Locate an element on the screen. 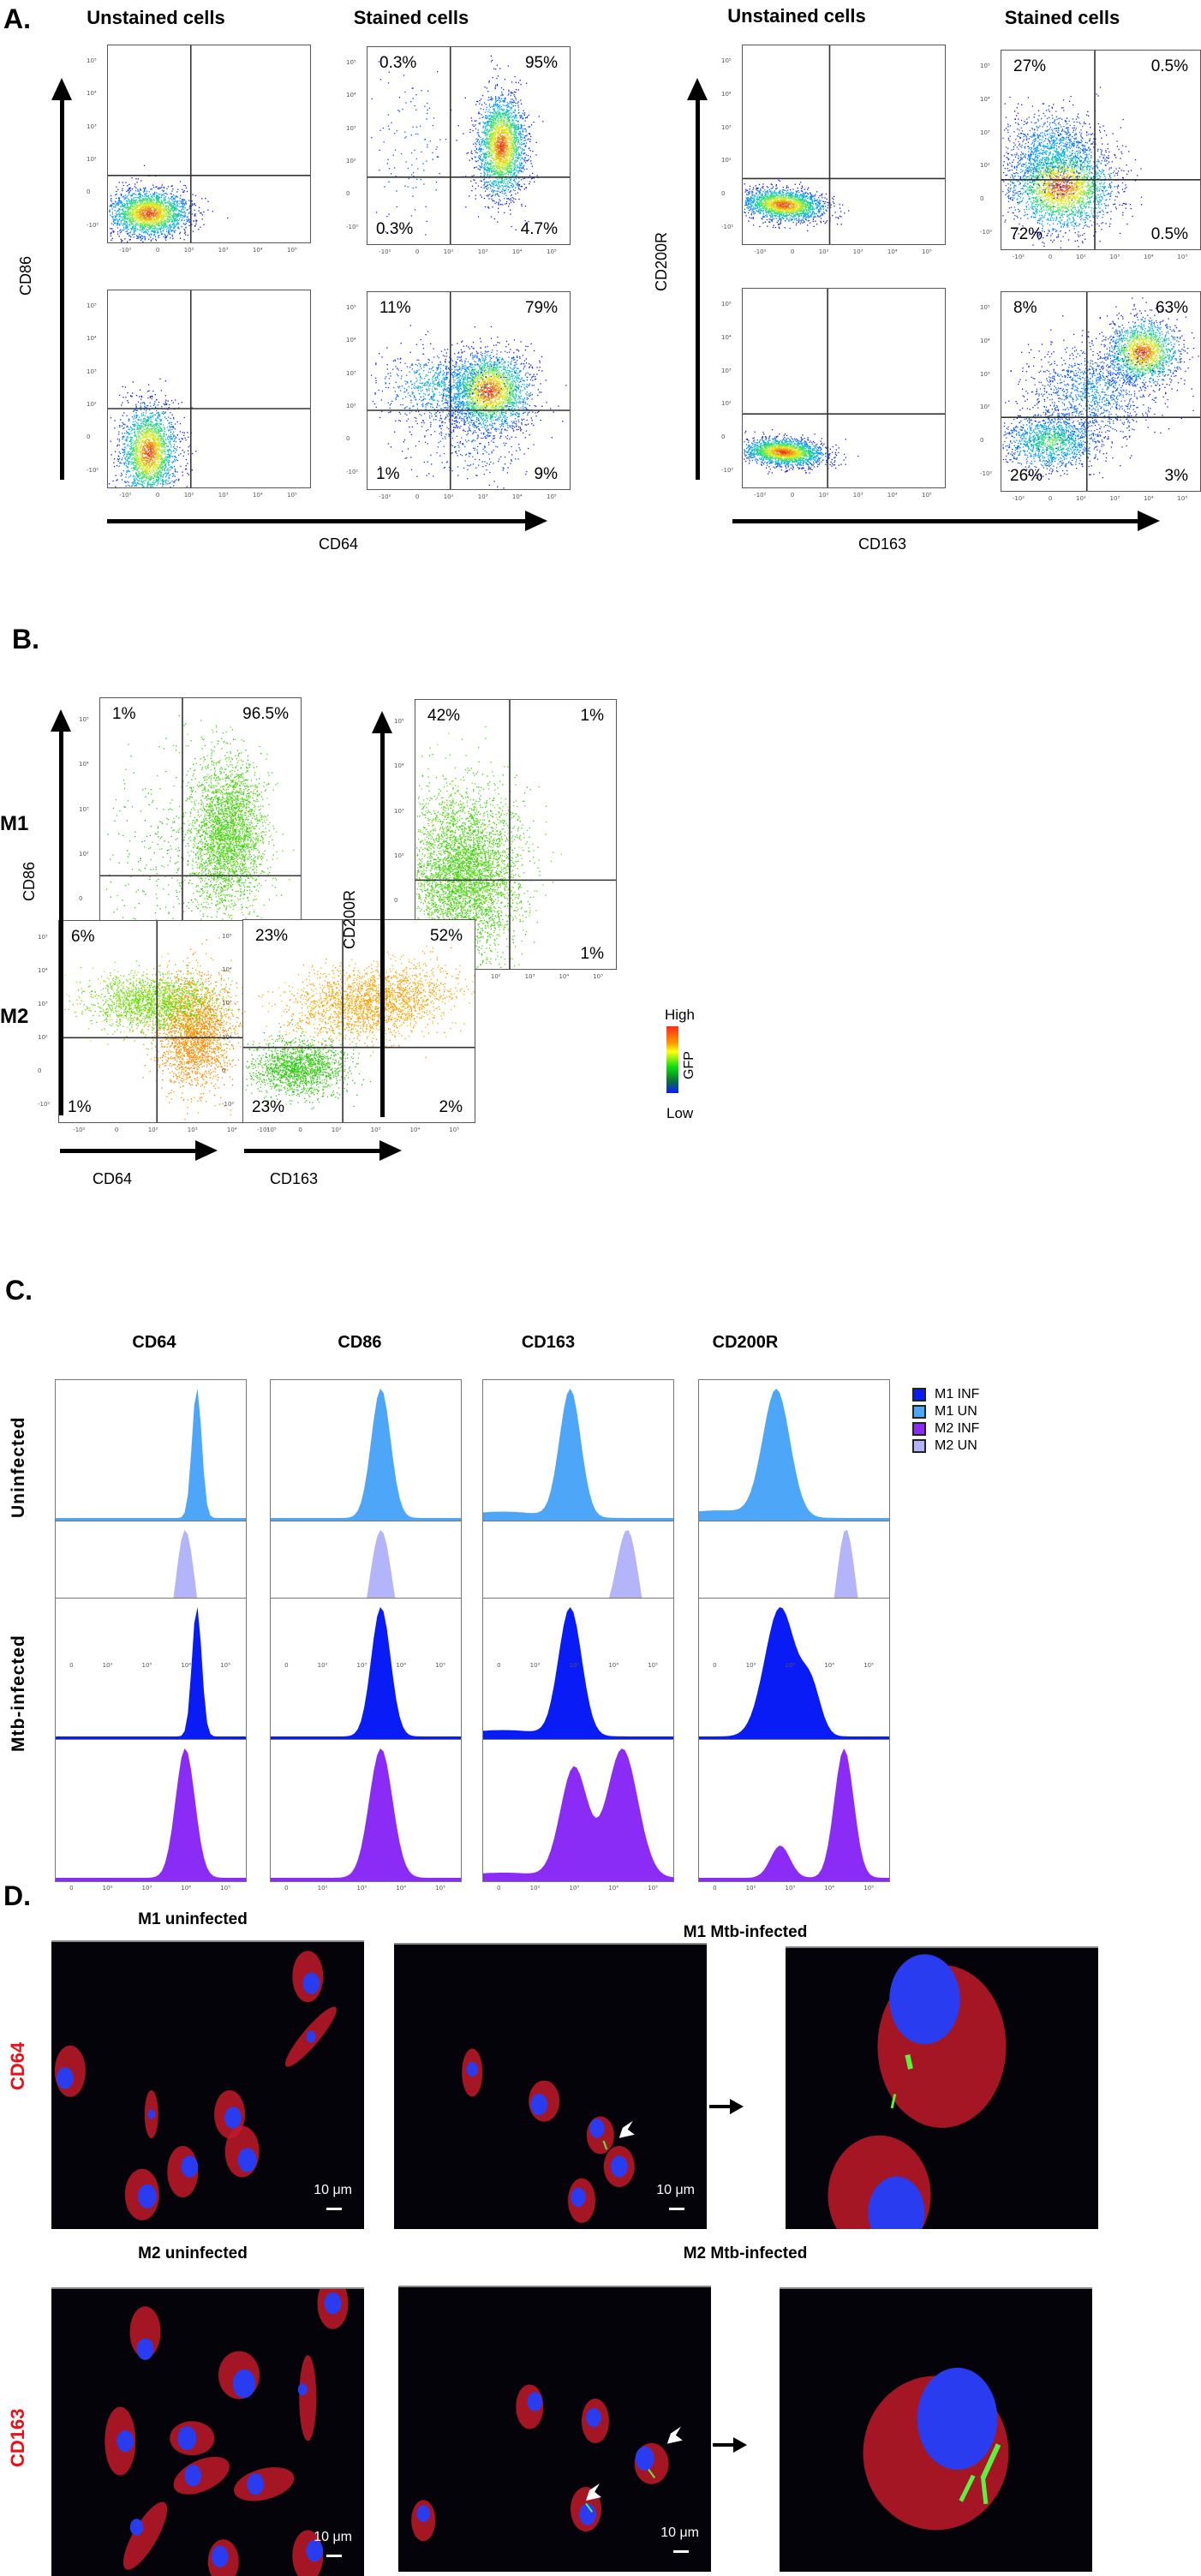 This screenshot has width=1201, height=2576. x-tick-label: 10⁴ is located at coordinates (517, 252).